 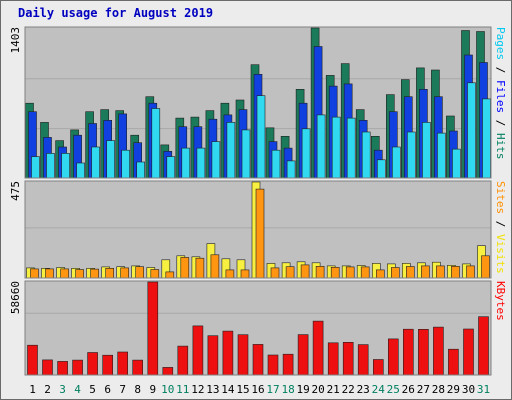 What do you see at coordinates (77, 389) in the screenshot?
I see `x-tick-label-day-4: 4` at bounding box center [77, 389].